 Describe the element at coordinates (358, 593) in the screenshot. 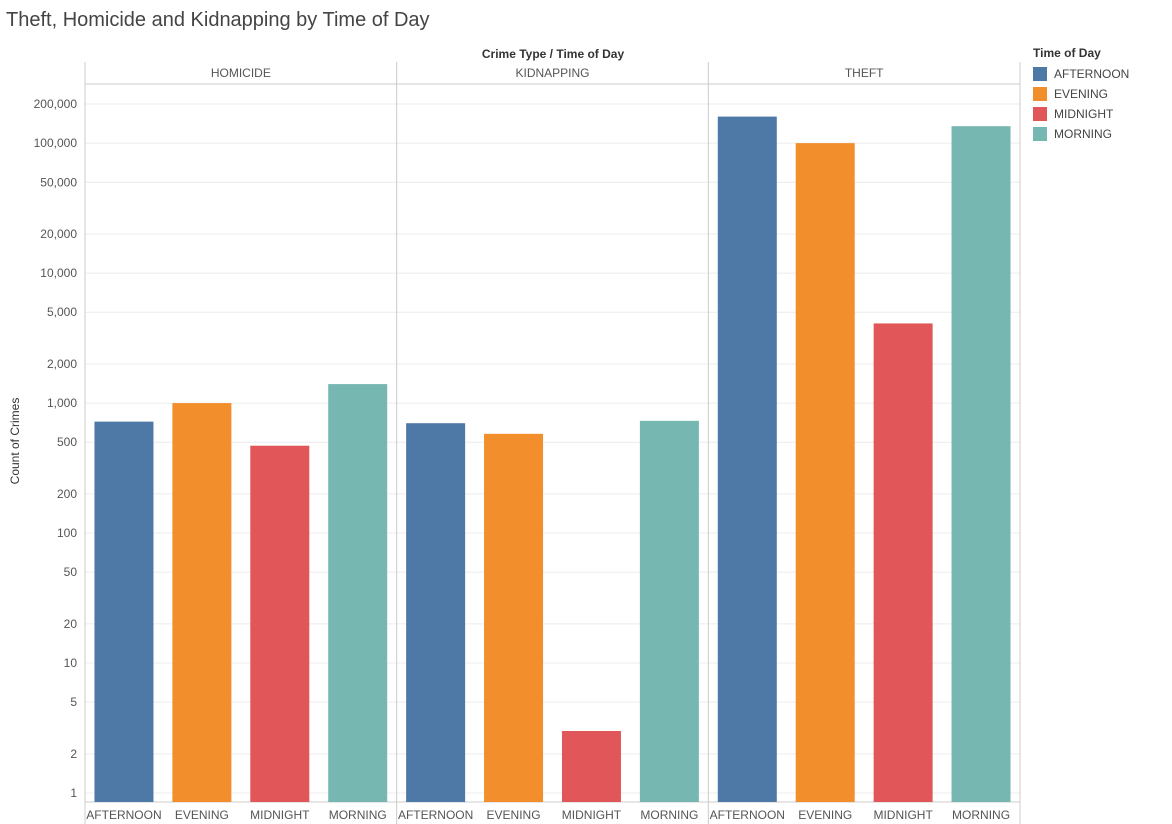

I see `bar-homicide-morning` at that location.